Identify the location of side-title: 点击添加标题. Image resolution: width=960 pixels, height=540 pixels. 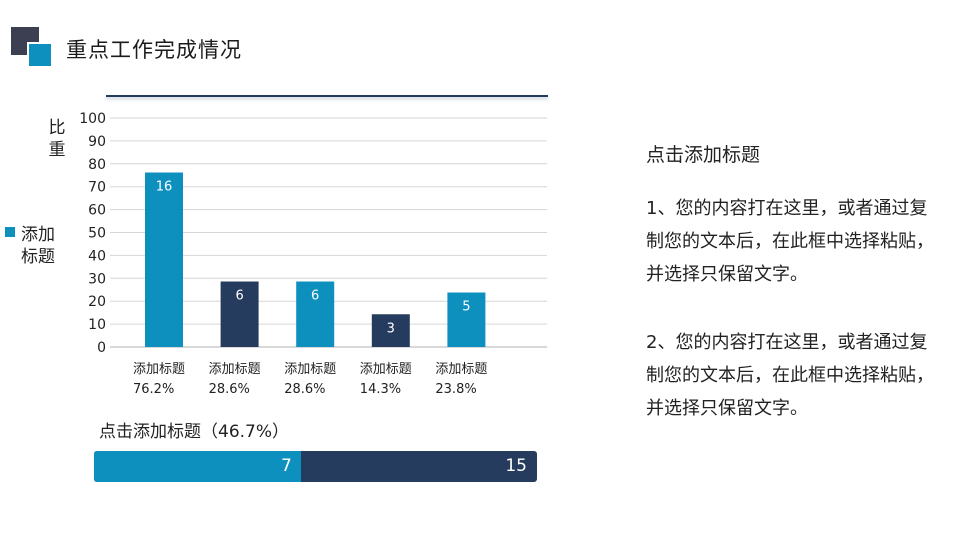
(703, 155).